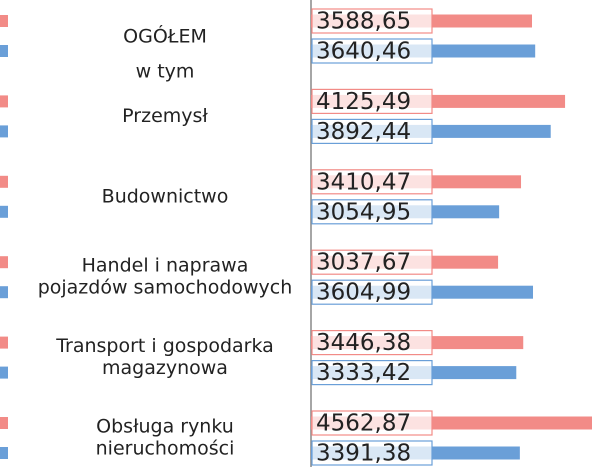 This screenshot has height=467, width=605. What do you see at coordinates (165, 449) in the screenshot?
I see `category-label: nieruchomości` at bounding box center [165, 449].